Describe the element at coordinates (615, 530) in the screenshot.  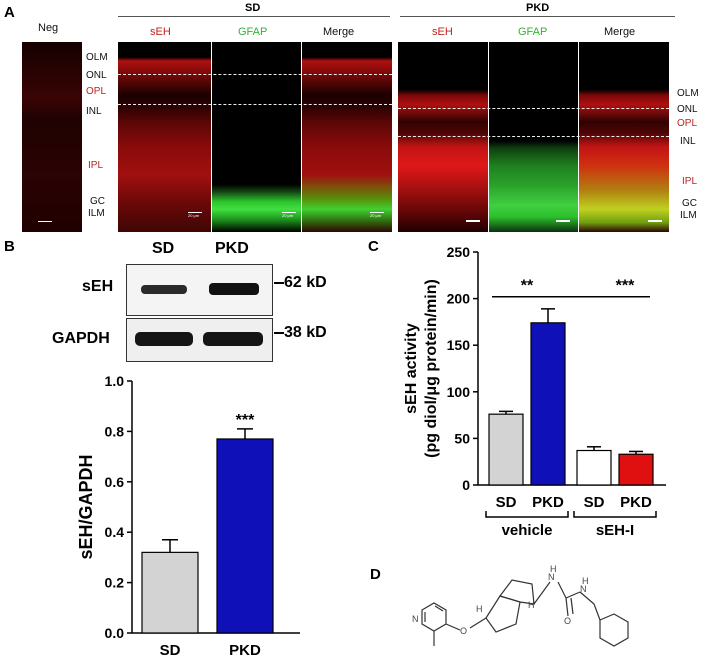
I see `chart-c-group-label: sEH-I` at that location.